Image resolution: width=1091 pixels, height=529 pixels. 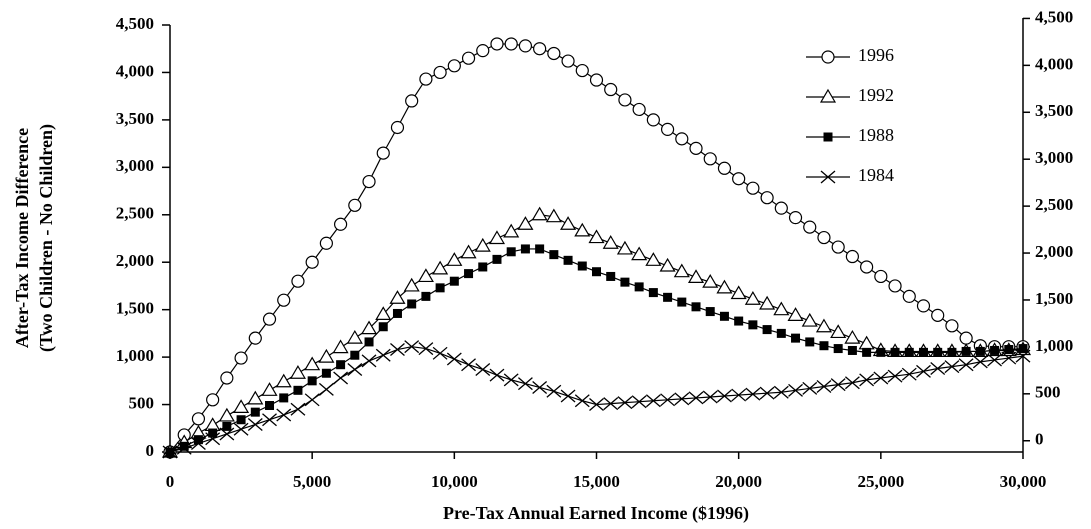 What do you see at coordinates (1054, 16) in the screenshot?
I see `y2-tick-label: 4,500` at bounding box center [1054, 16].